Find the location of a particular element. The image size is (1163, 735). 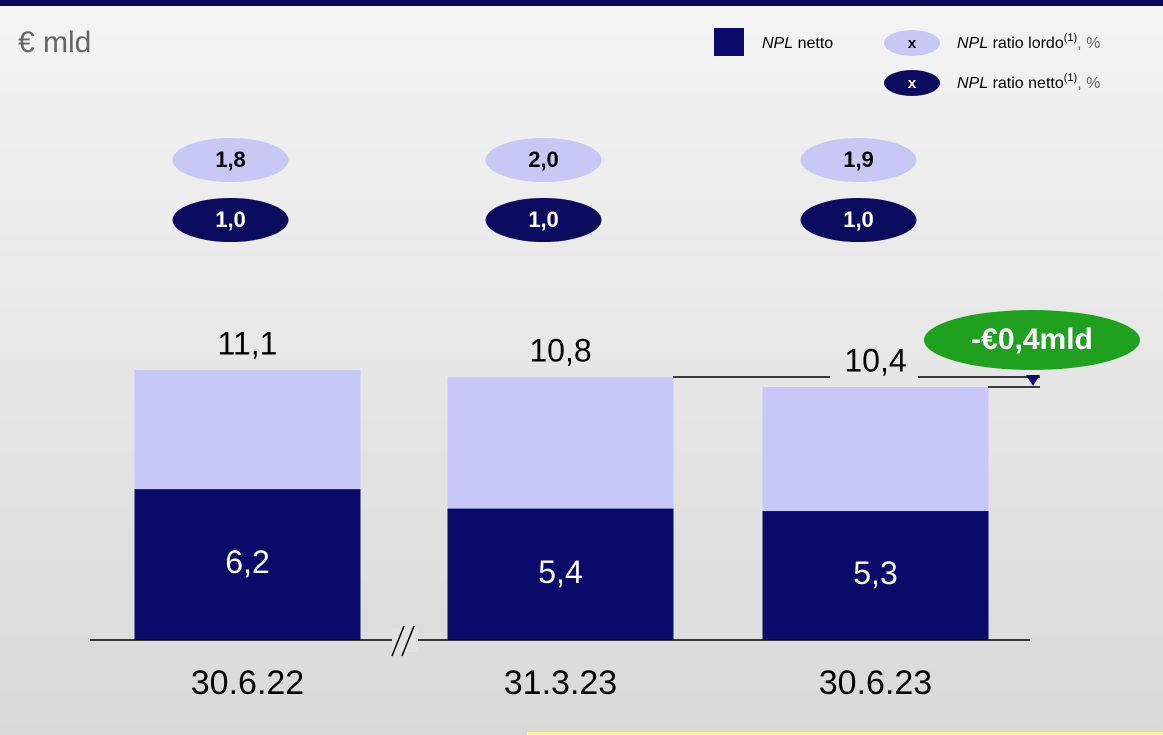

value-label: 6,2 is located at coordinates (247, 562).